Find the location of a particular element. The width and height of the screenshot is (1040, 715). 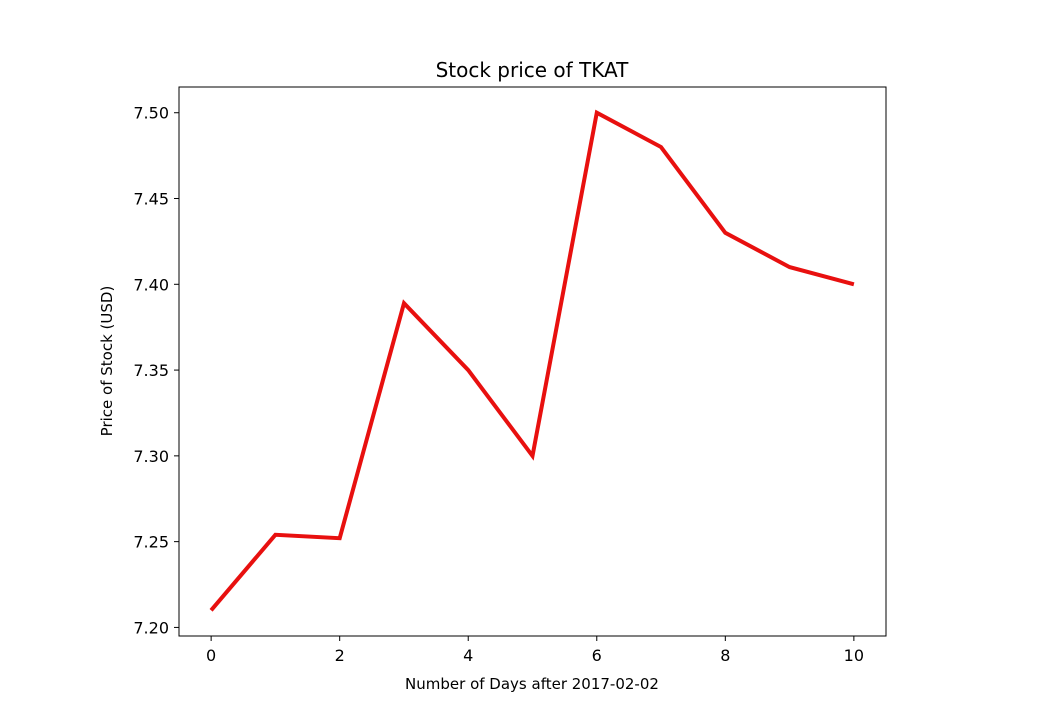

y-tick-label: 7.30 is located at coordinates (151, 456).